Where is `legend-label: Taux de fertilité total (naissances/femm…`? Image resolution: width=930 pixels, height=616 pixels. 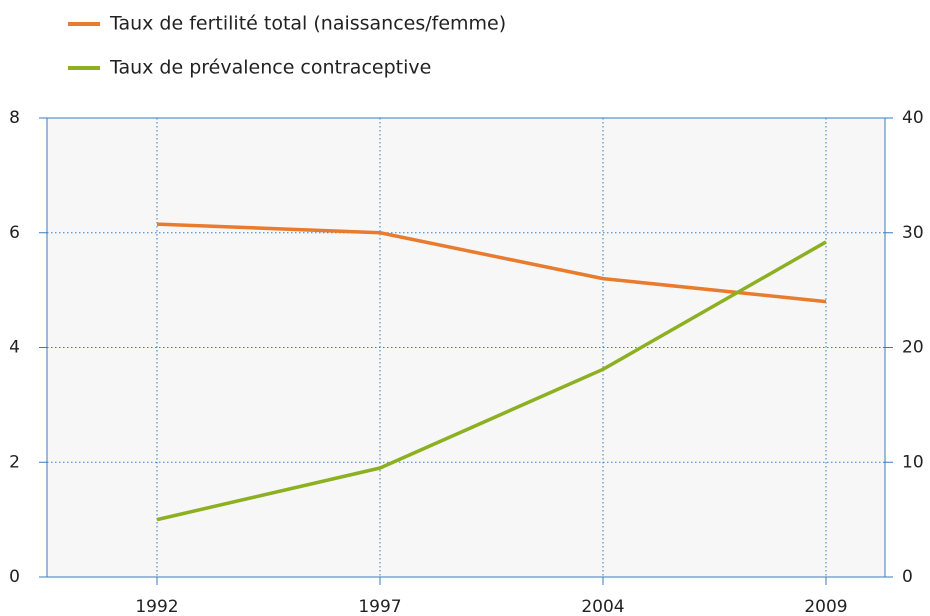 legend-label: Taux de fertilité total (naissances/femm… is located at coordinates (307, 24).